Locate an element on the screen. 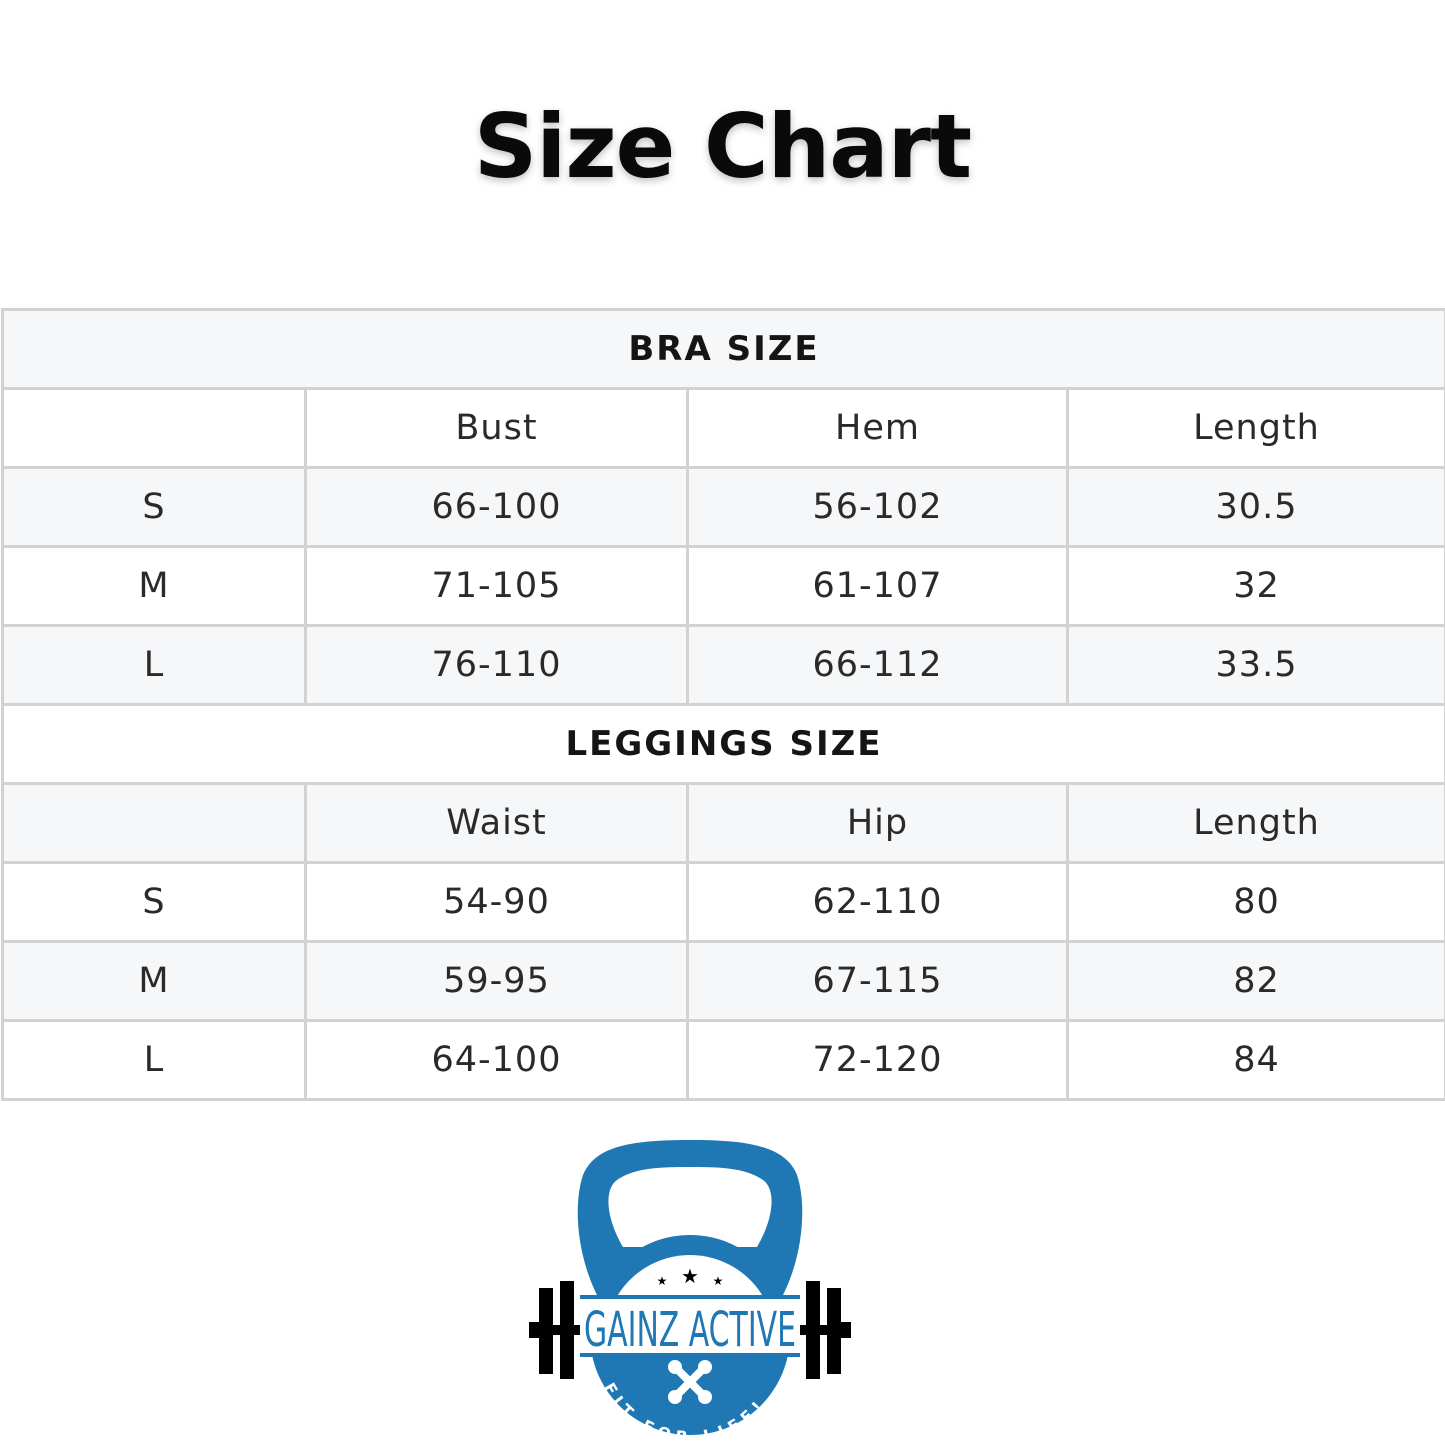 The width and height of the screenshot is (1445, 1445). gainz-active-logo: ★ ★ ★ GAINZ ACTIVE FIT FOR LIFE! is located at coordinates (690, 1290).